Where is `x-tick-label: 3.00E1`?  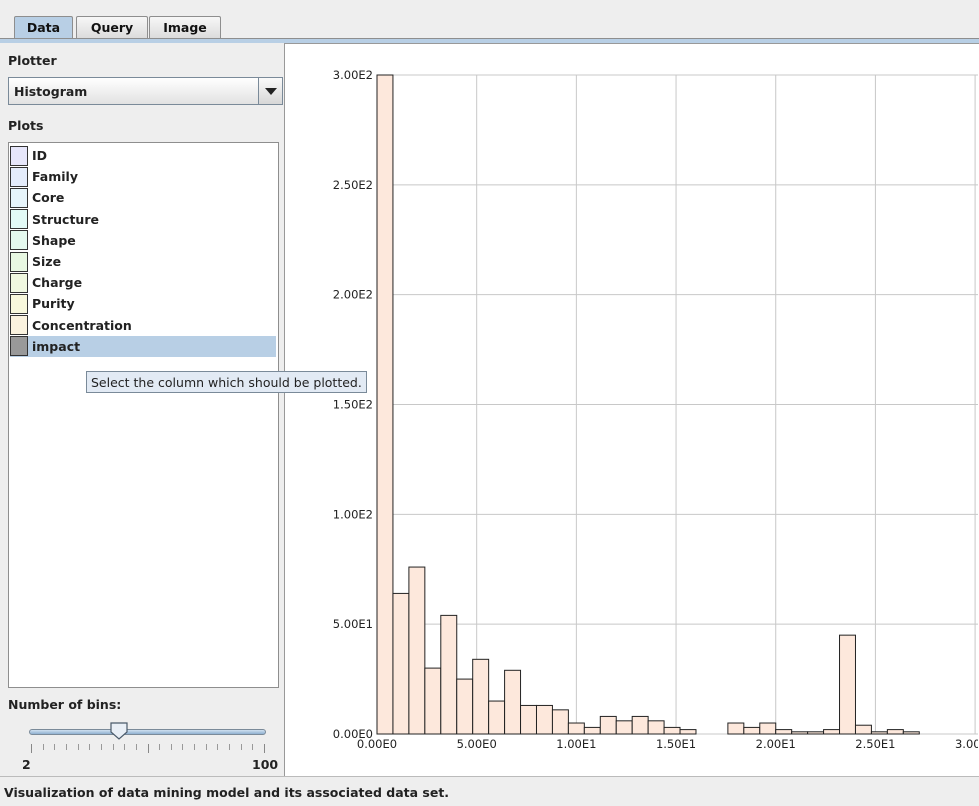
x-tick-label: 3.00E1 is located at coordinates (966, 744).